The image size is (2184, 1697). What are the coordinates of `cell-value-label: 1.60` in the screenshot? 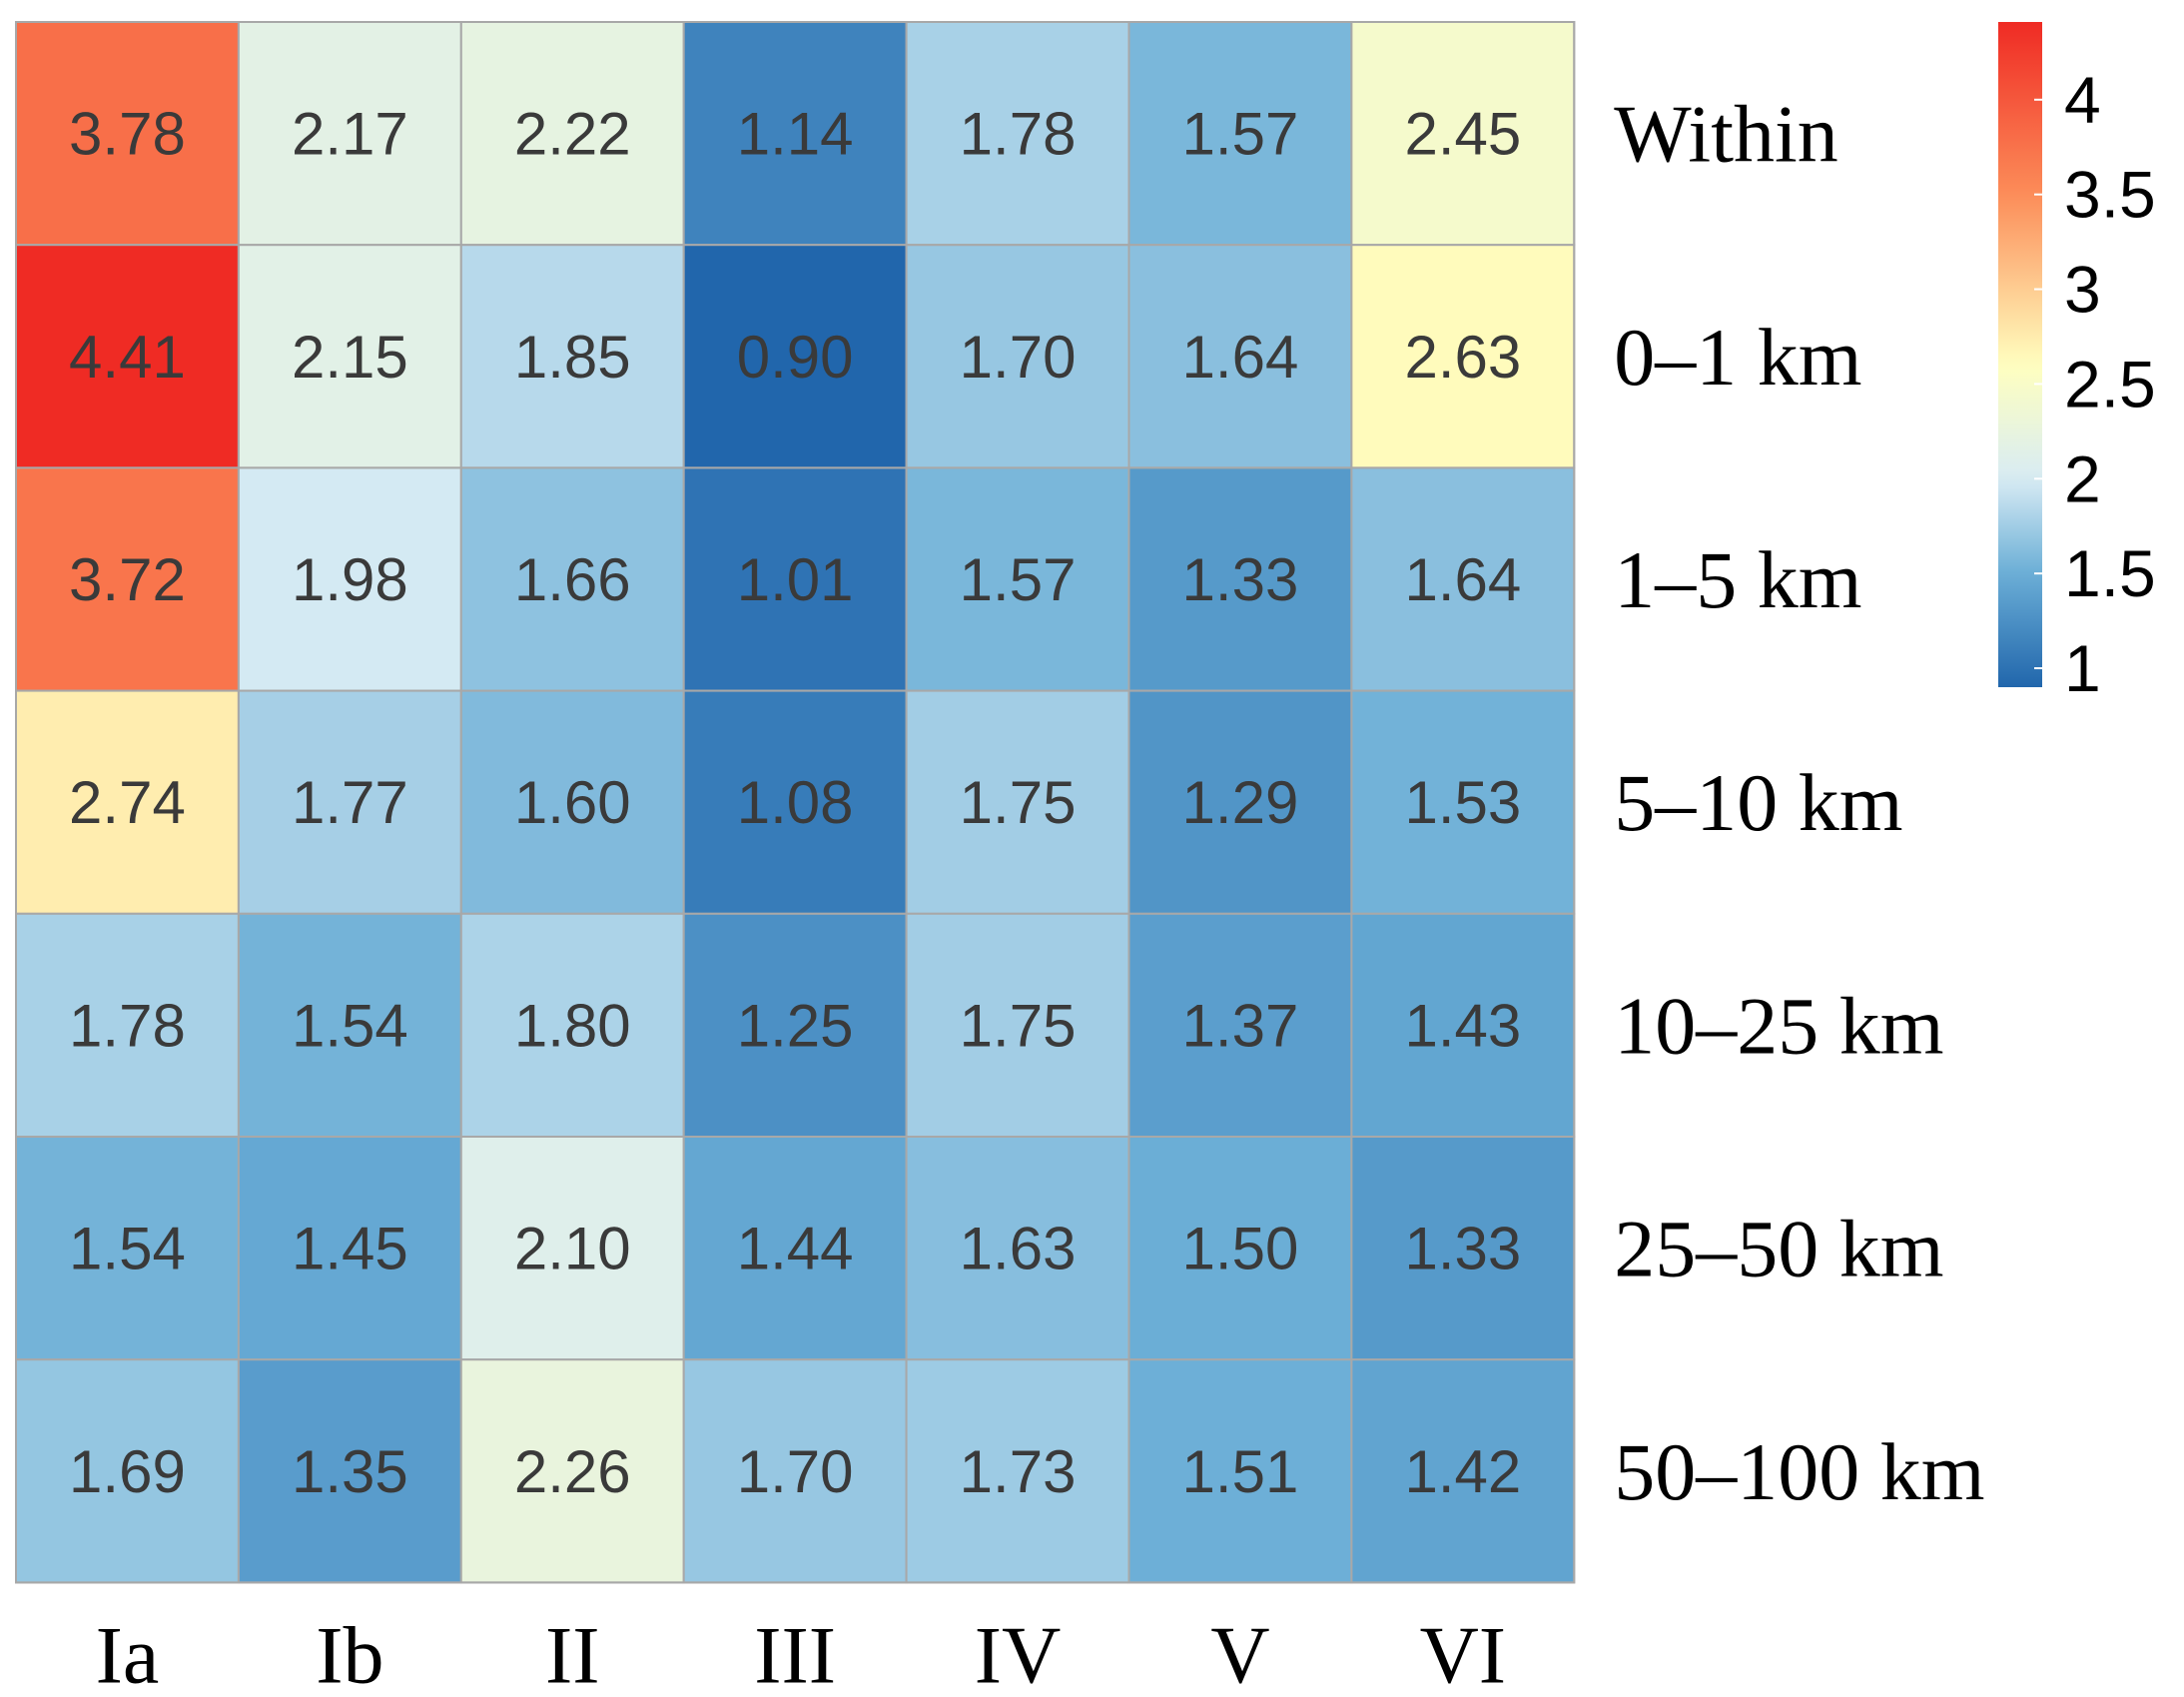 It's located at (573, 802).